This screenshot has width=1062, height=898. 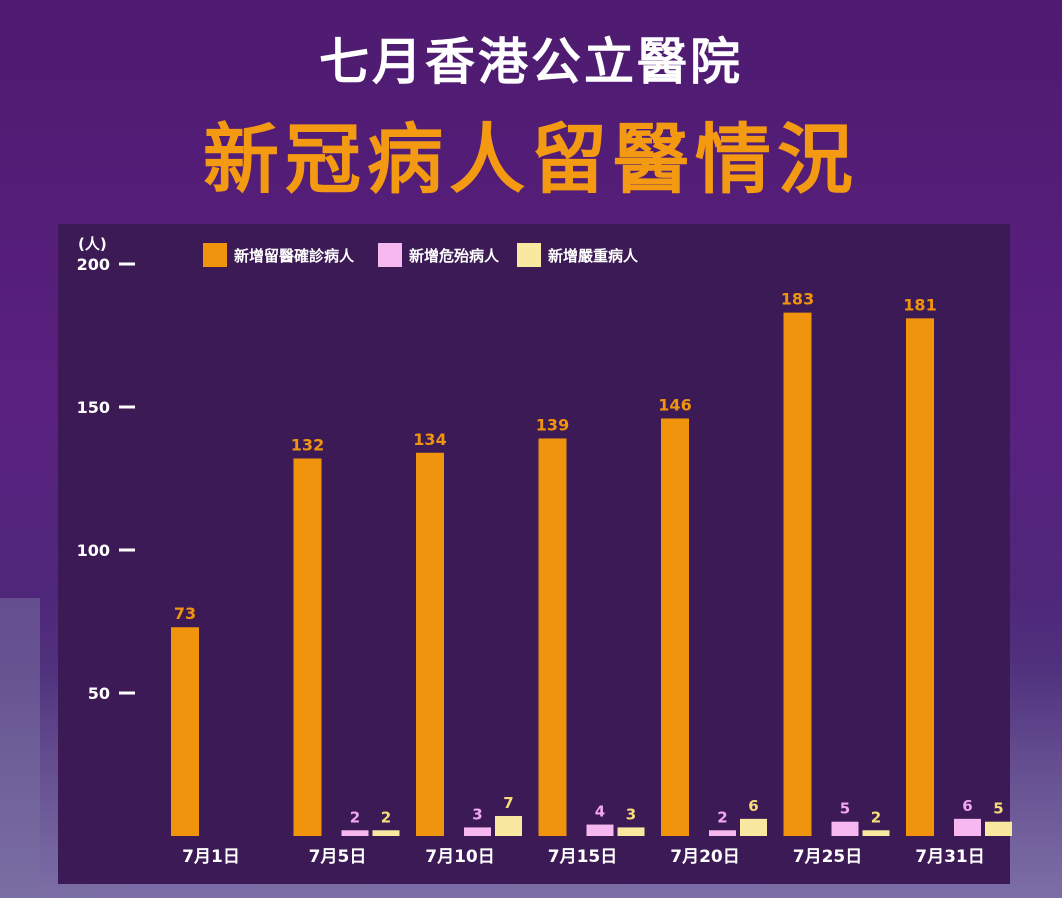 I want to click on x-tick-label: 7月25日, so click(x=828, y=857).